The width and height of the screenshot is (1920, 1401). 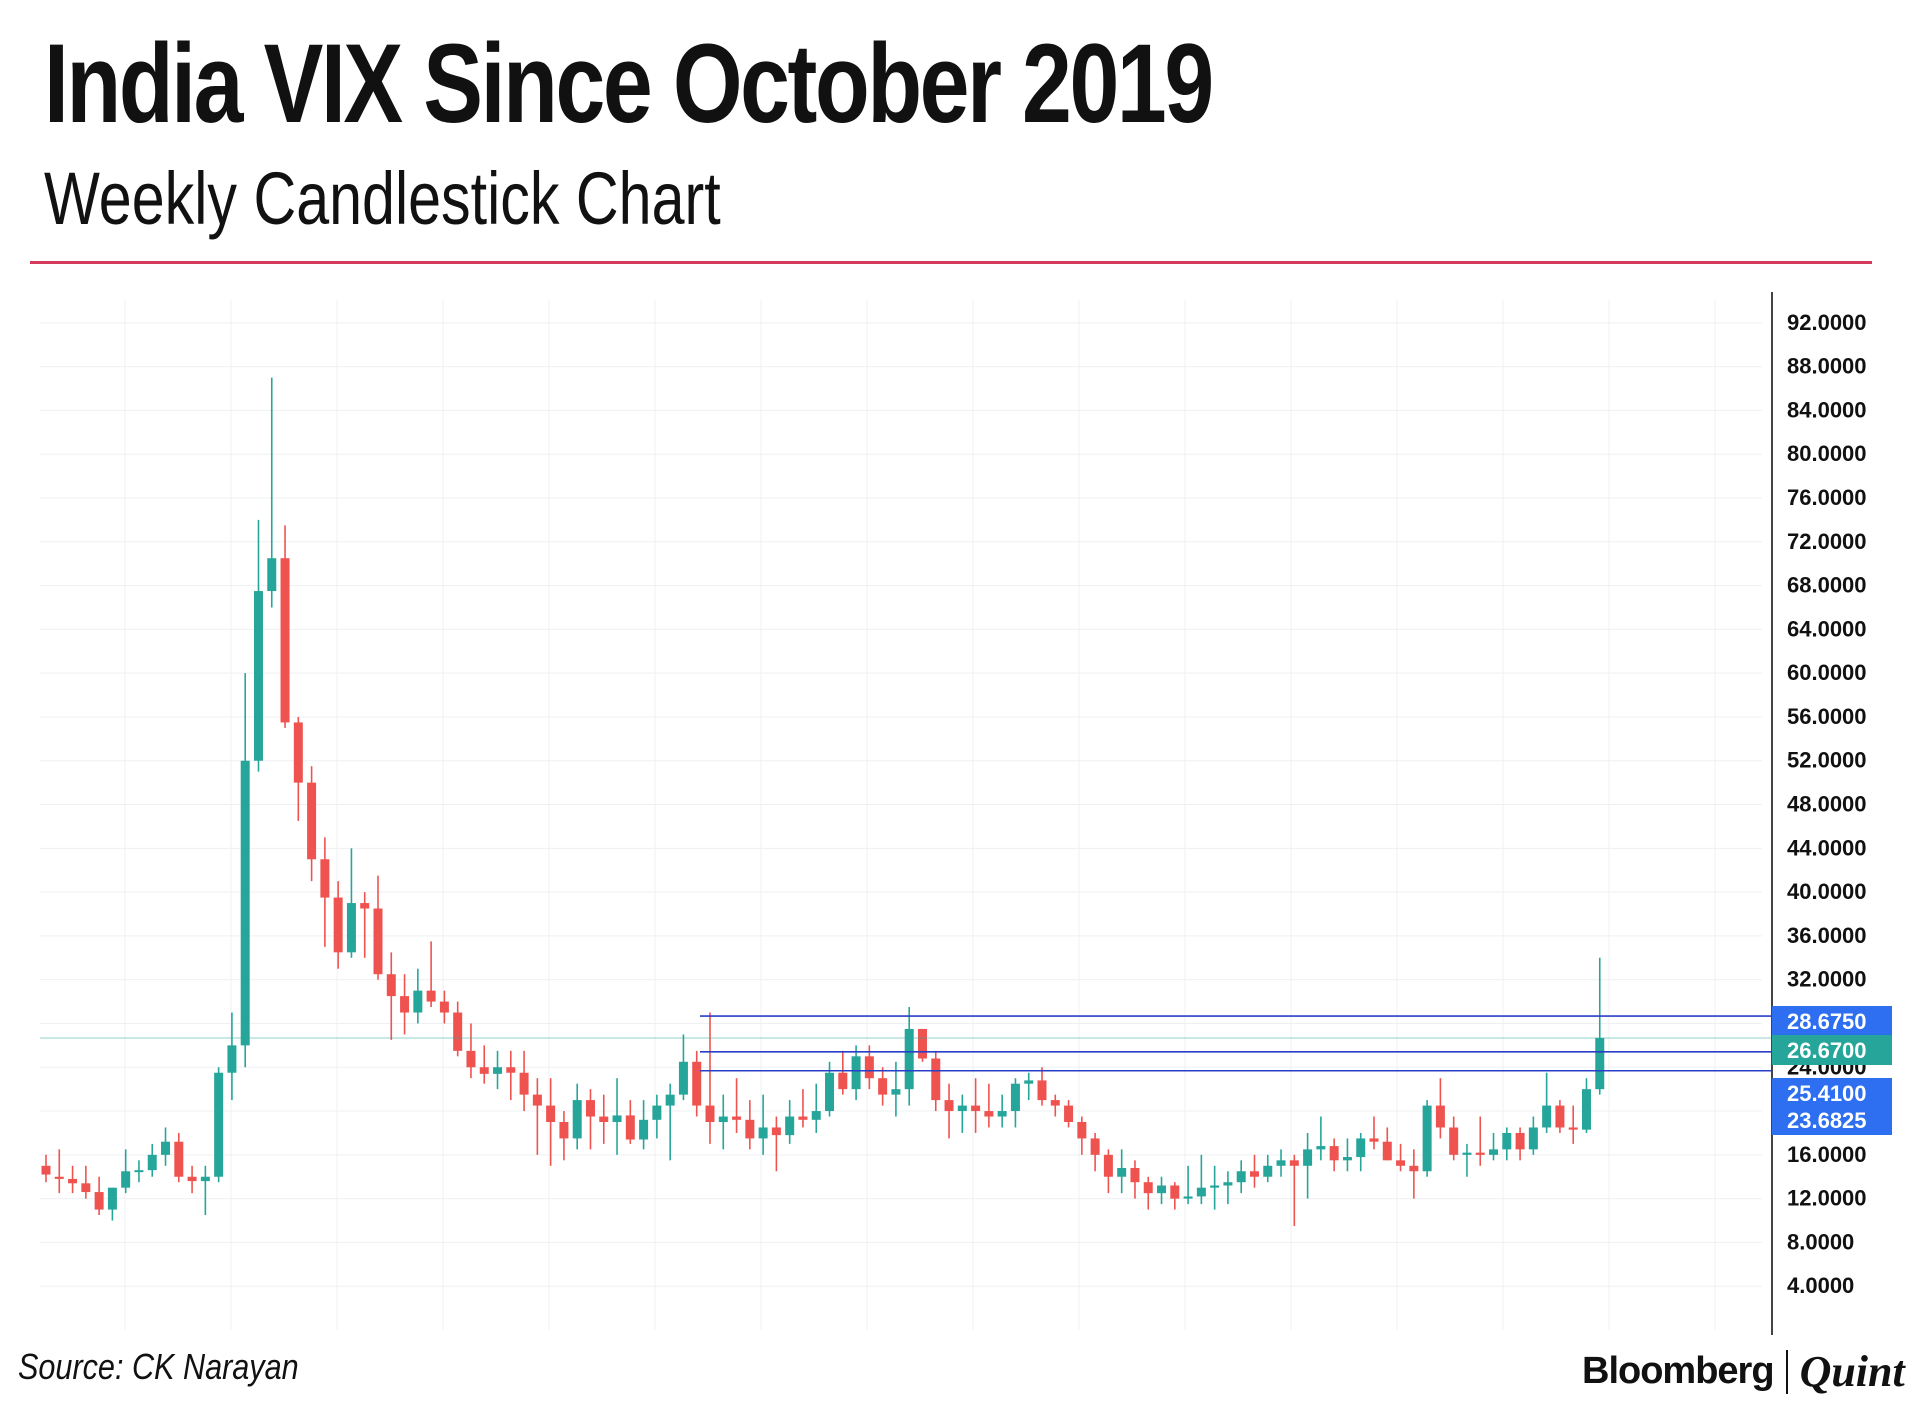 I want to click on chart-title: India VIX Since October 2019, so click(x=629, y=83).